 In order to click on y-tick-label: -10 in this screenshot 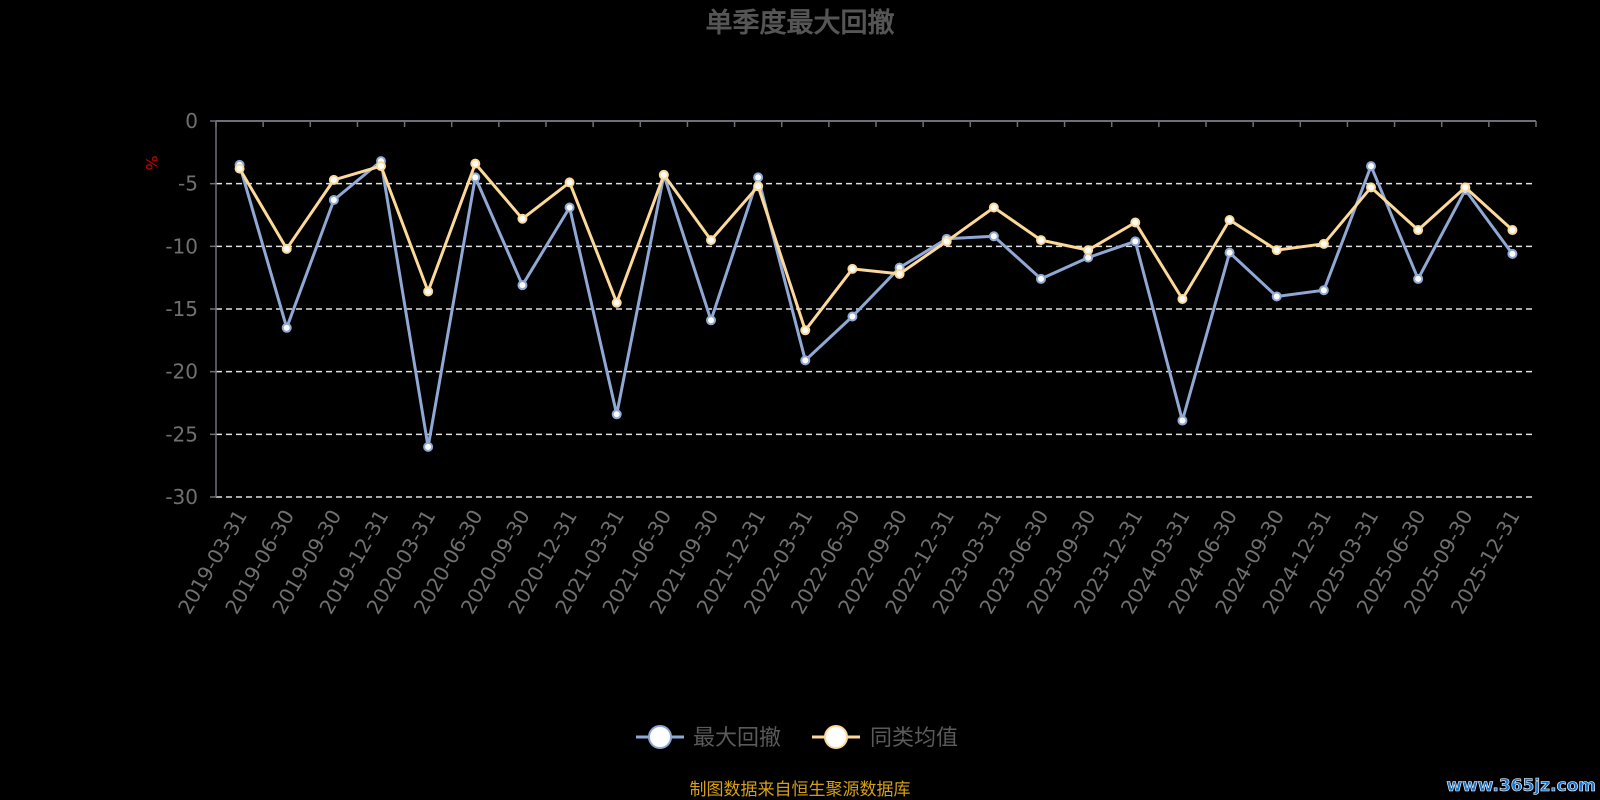, I will do `click(181, 246)`.